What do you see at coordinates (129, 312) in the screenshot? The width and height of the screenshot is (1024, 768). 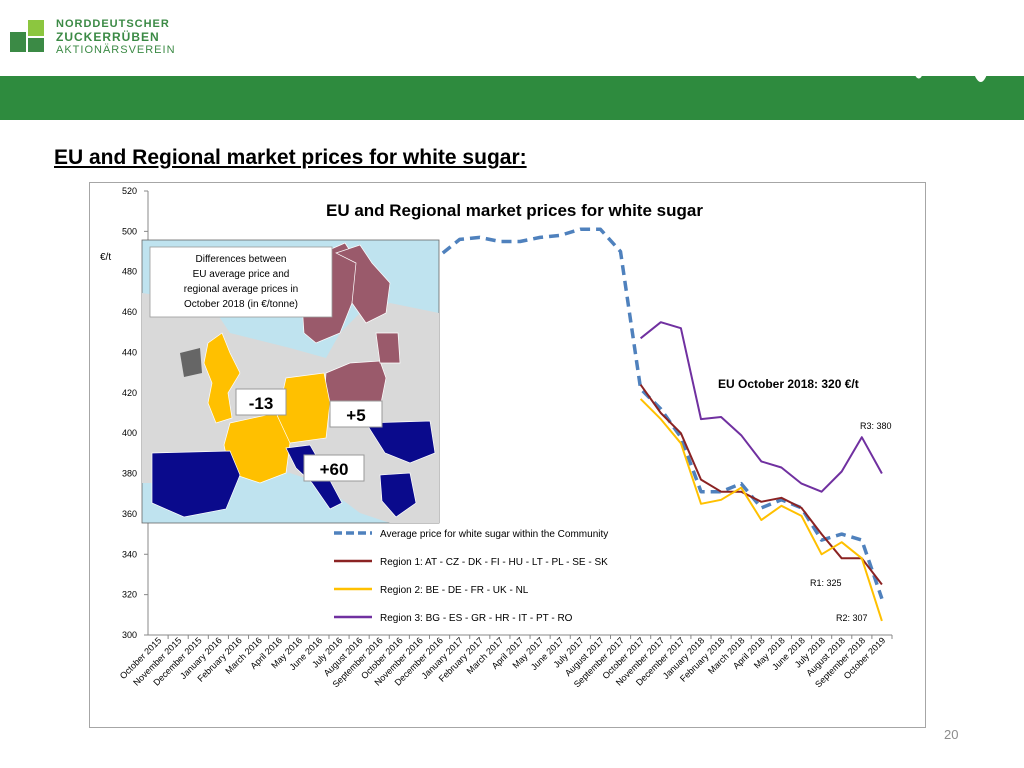 I see `y-tick-label: 460` at bounding box center [129, 312].